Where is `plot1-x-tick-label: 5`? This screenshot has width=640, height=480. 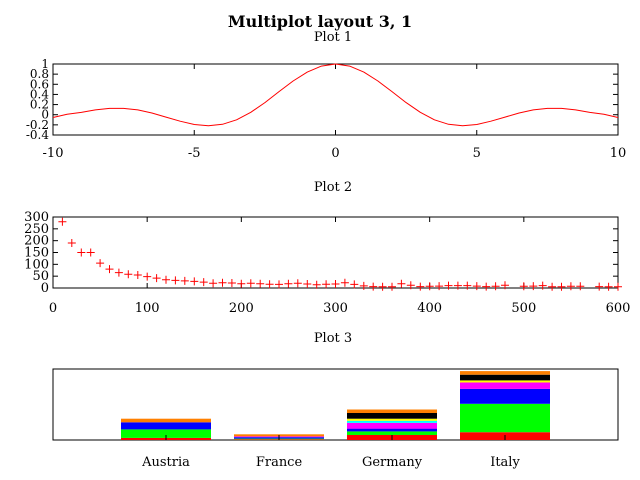
plot1-x-tick-label: 5 is located at coordinates (477, 153).